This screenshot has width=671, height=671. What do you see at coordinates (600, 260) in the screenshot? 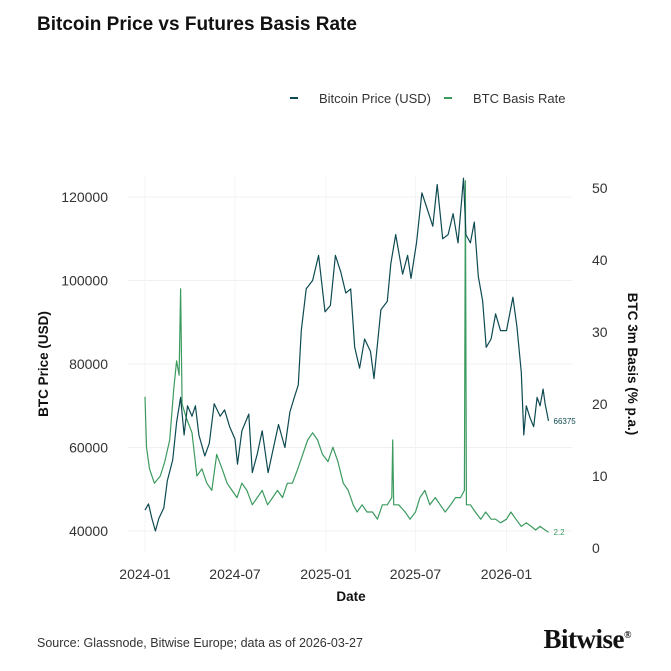
I see `y-right-tick-label: 40` at bounding box center [600, 260].